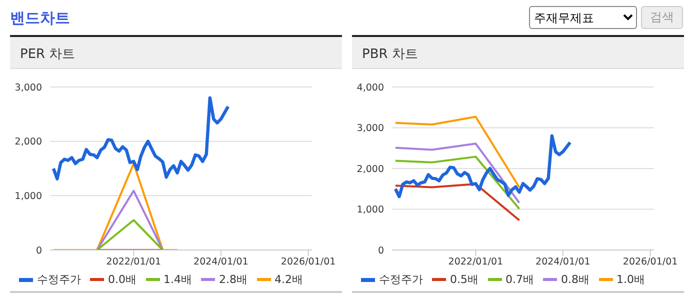 Image resolution: width=693 pixels, height=299 pixels. I want to click on chart-title: PER 차트, so click(176, 54).